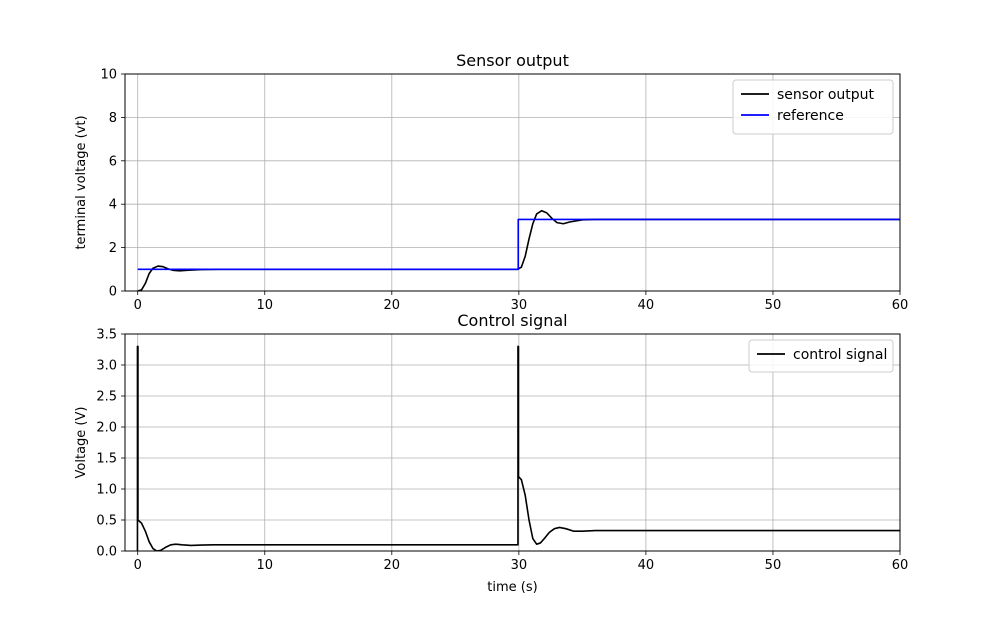  What do you see at coordinates (840, 355) in the screenshot?
I see `legend-label: control signal` at bounding box center [840, 355].